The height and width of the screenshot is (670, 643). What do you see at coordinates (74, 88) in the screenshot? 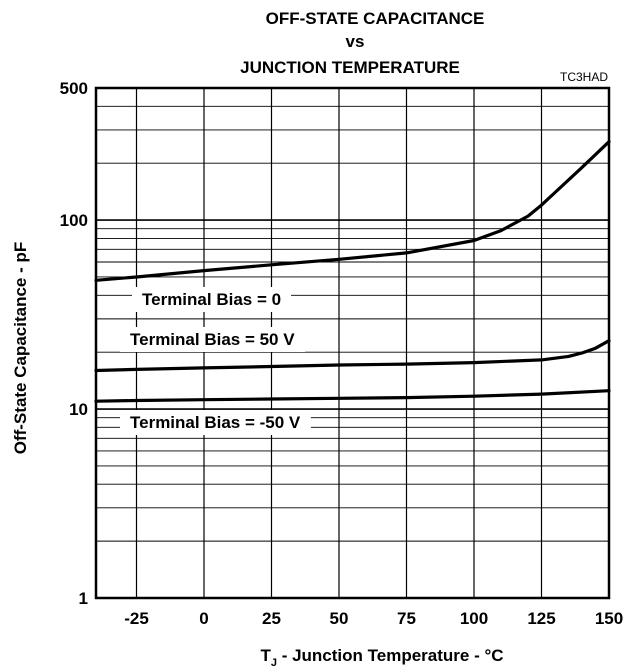
I see `y-tick-label: 500` at bounding box center [74, 88].